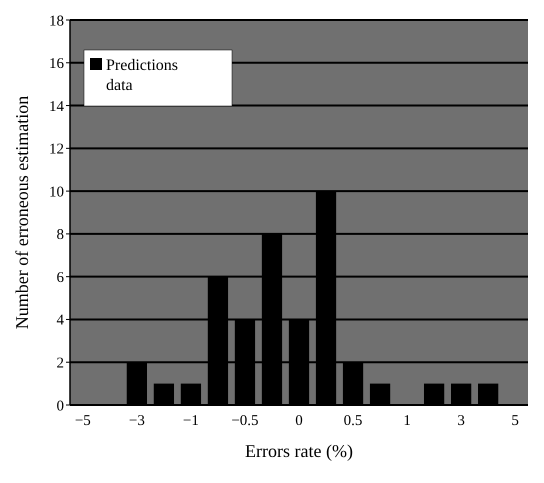 Image resolution: width=544 pixels, height=483 pixels. What do you see at coordinates (245, 421) in the screenshot?
I see `x-tick-label: −0.5` at bounding box center [245, 421].